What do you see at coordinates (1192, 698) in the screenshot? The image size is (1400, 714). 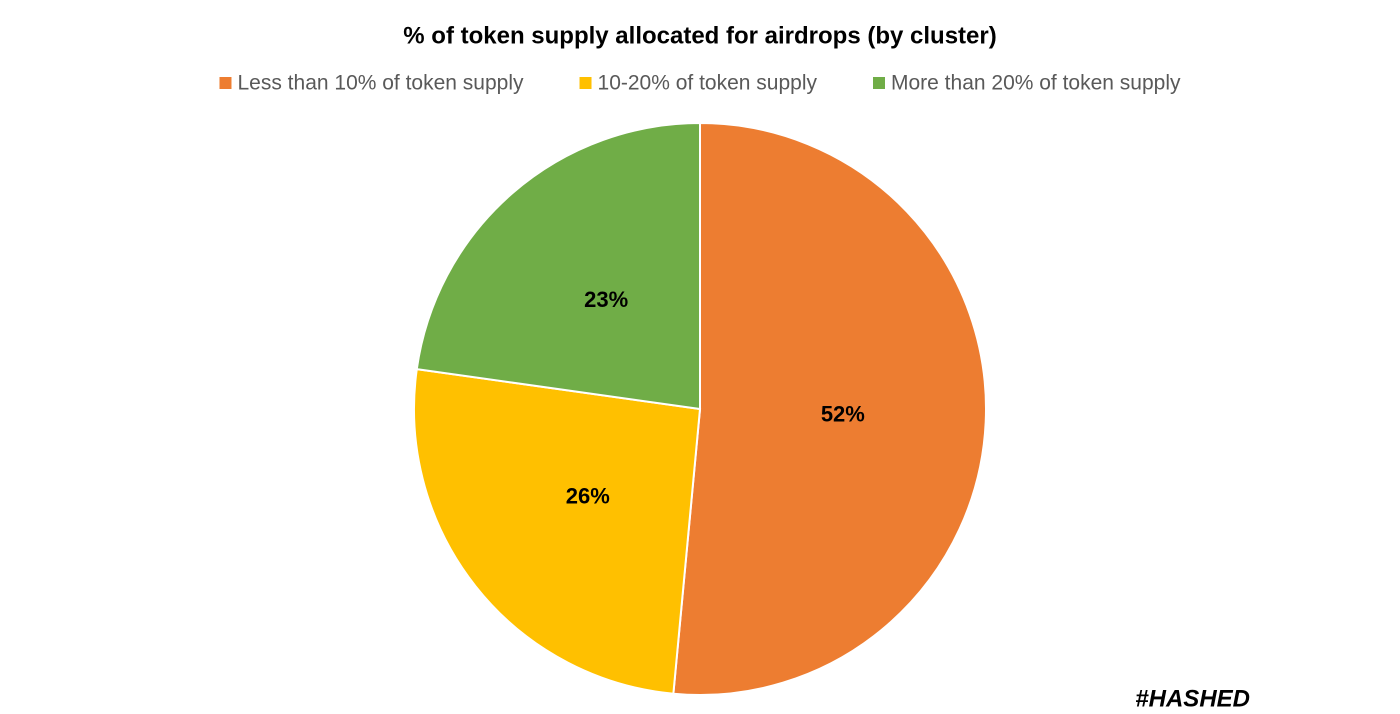 I see `watermark: #HASHED` at bounding box center [1192, 698].